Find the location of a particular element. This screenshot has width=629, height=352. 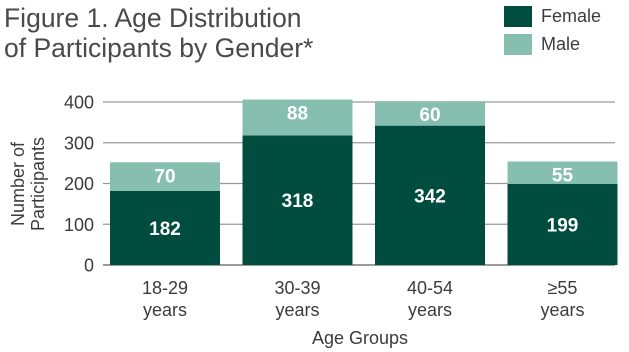

y-tick-label: 200 is located at coordinates (79, 184).